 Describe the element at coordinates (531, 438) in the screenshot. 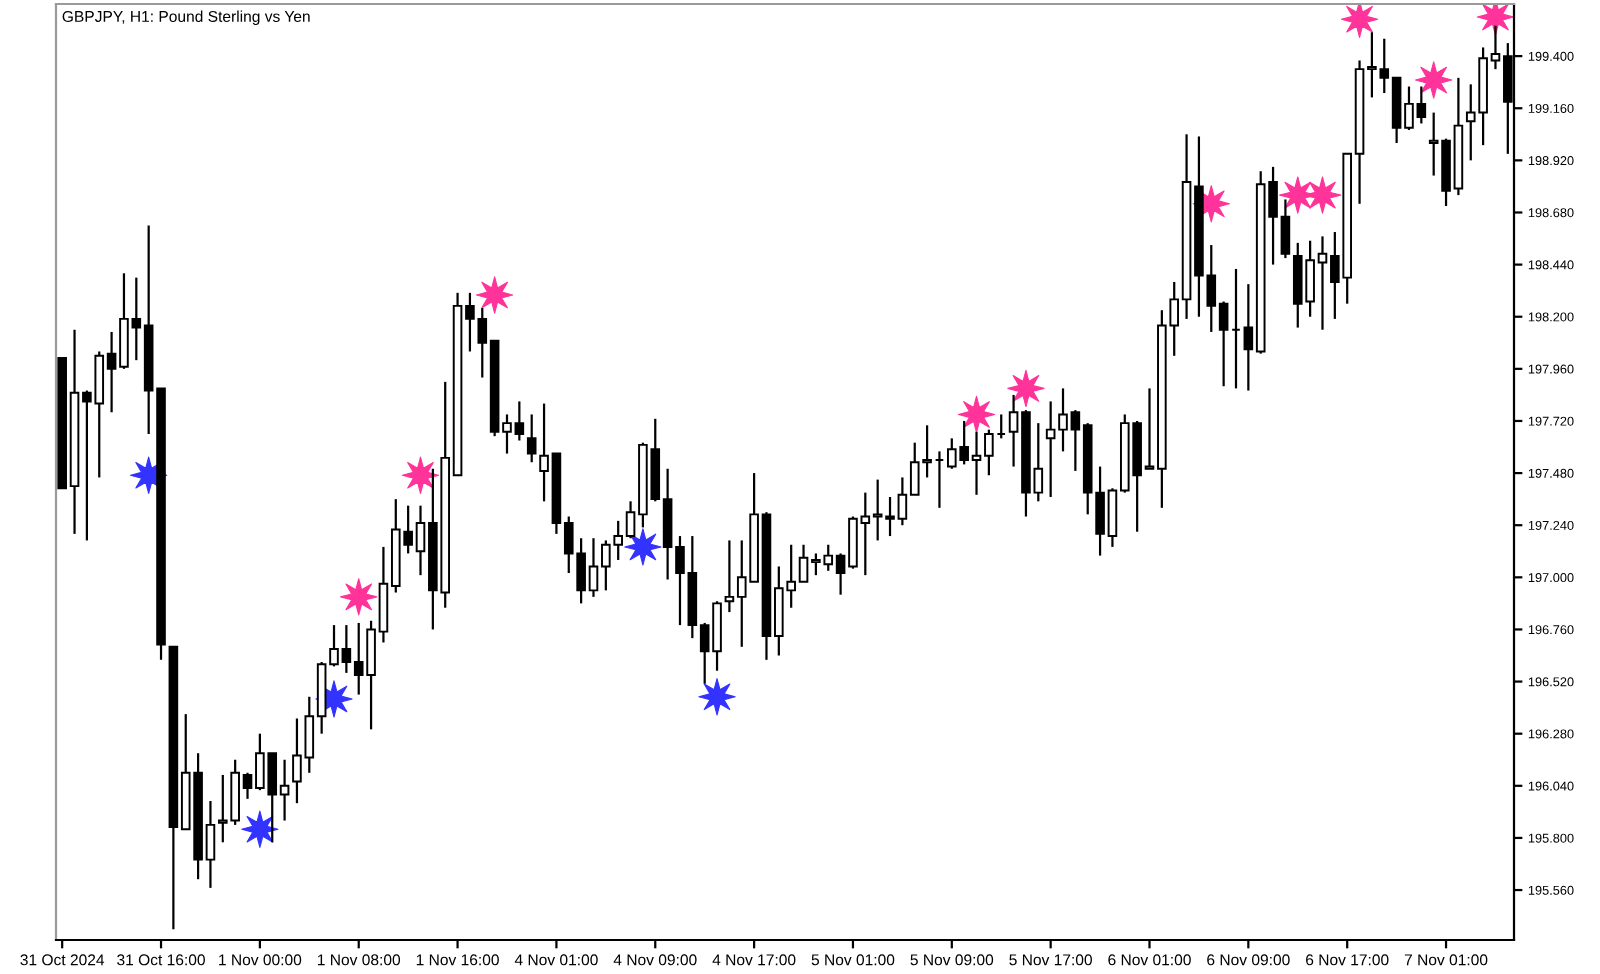

I see `candlestick` at that location.